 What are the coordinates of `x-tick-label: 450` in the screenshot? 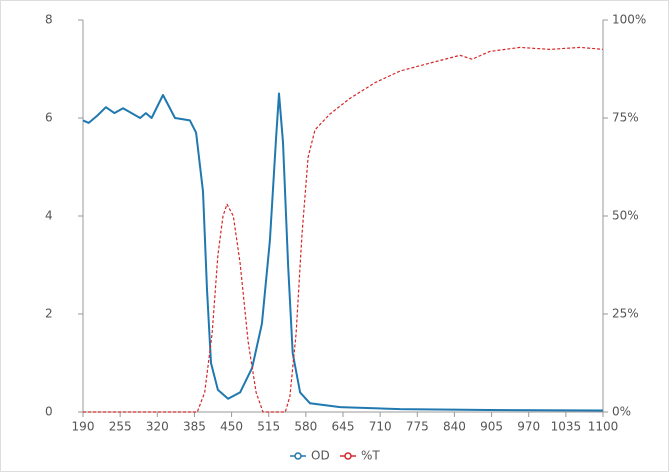 It's located at (231, 427).